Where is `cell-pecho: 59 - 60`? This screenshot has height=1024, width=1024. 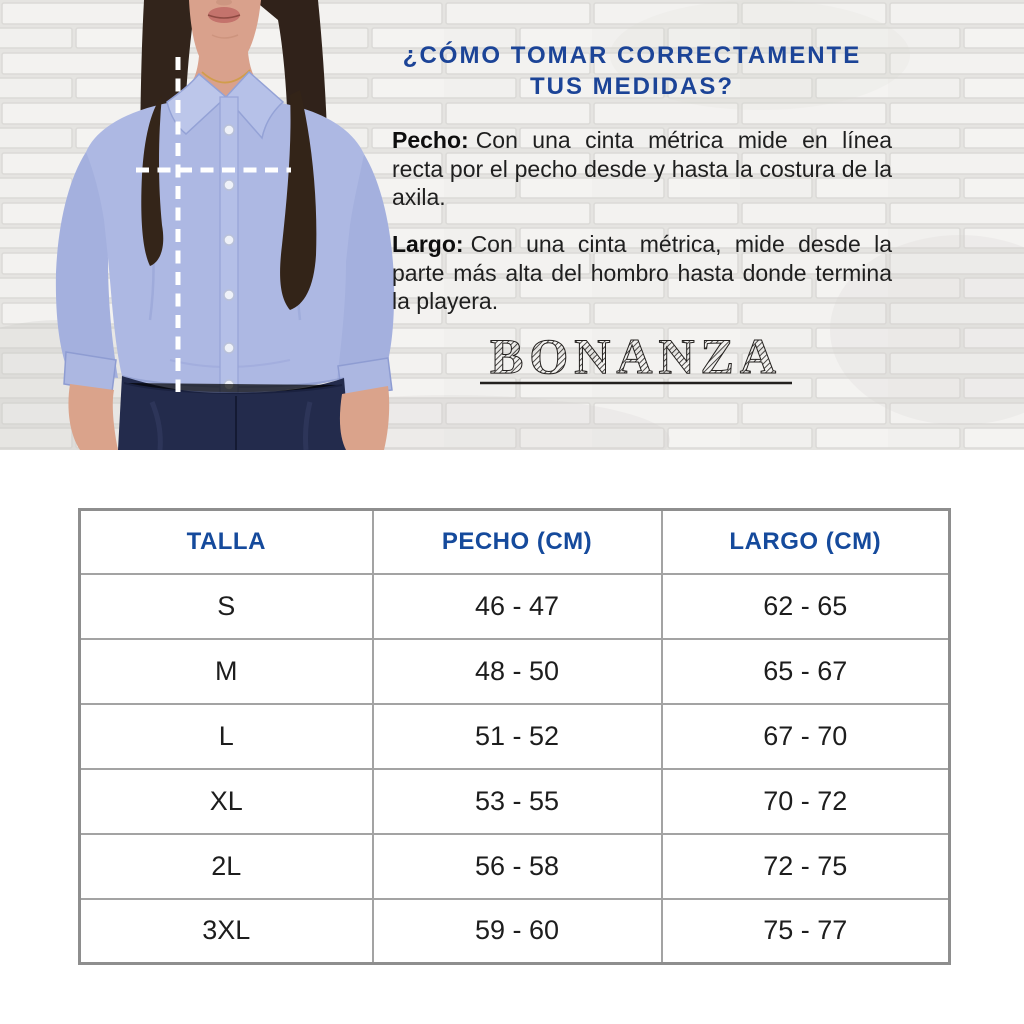 cell-pecho: 59 - 60 is located at coordinates (517, 931).